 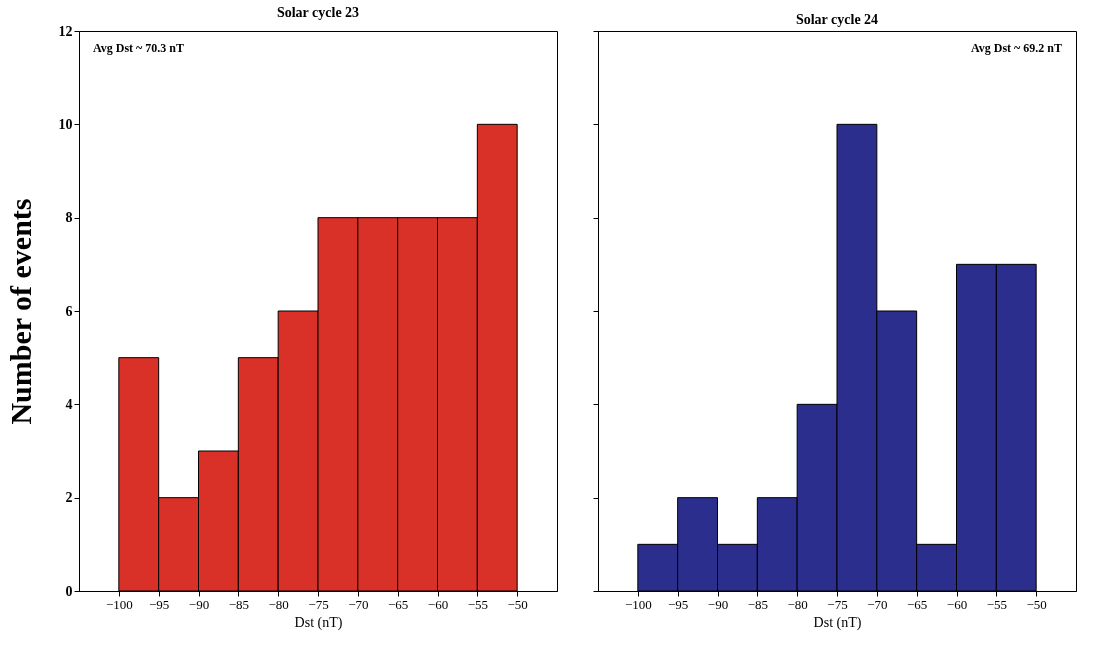 What do you see at coordinates (318, 12) in the screenshot?
I see `chart-title: Solar cycle 23` at bounding box center [318, 12].